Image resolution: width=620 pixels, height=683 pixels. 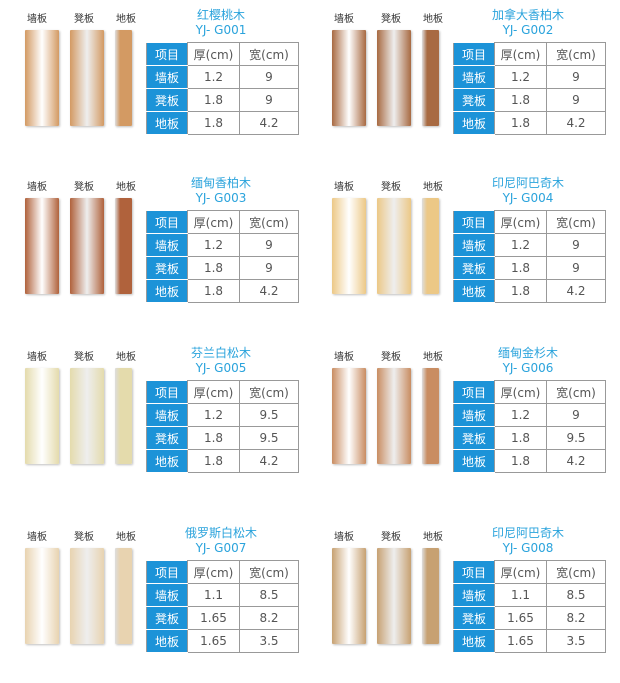 I want to click on product-title: 缅甸金杉木 YJ- G006, so click(x=527, y=360).